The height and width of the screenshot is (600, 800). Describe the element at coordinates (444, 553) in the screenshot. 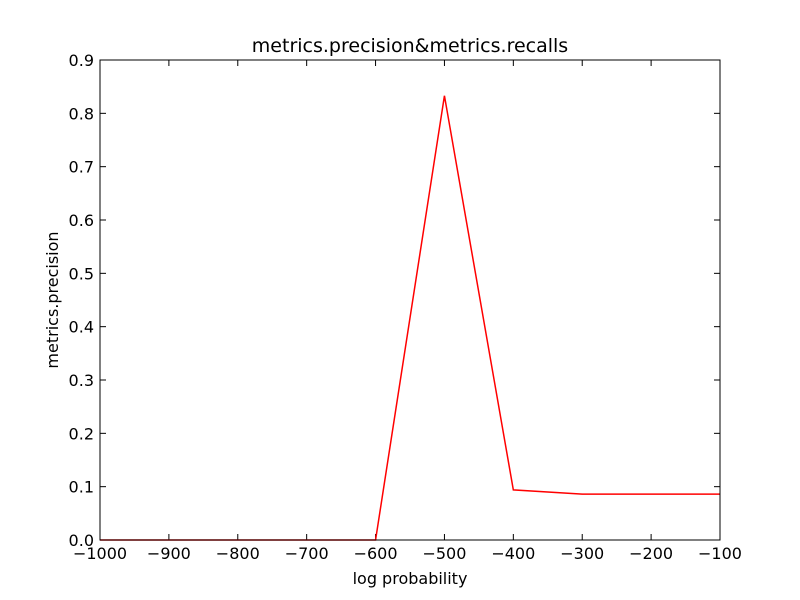

I see `x-tick-label: −500` at that location.